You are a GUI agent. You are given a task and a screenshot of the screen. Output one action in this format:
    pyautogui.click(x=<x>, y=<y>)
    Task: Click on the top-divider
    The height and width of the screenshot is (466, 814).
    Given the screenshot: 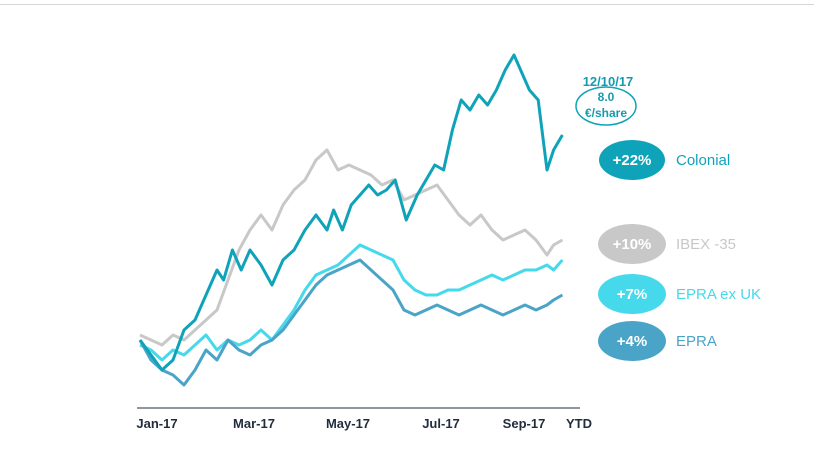 What is the action you would take?
    pyautogui.click(x=407, y=4)
    